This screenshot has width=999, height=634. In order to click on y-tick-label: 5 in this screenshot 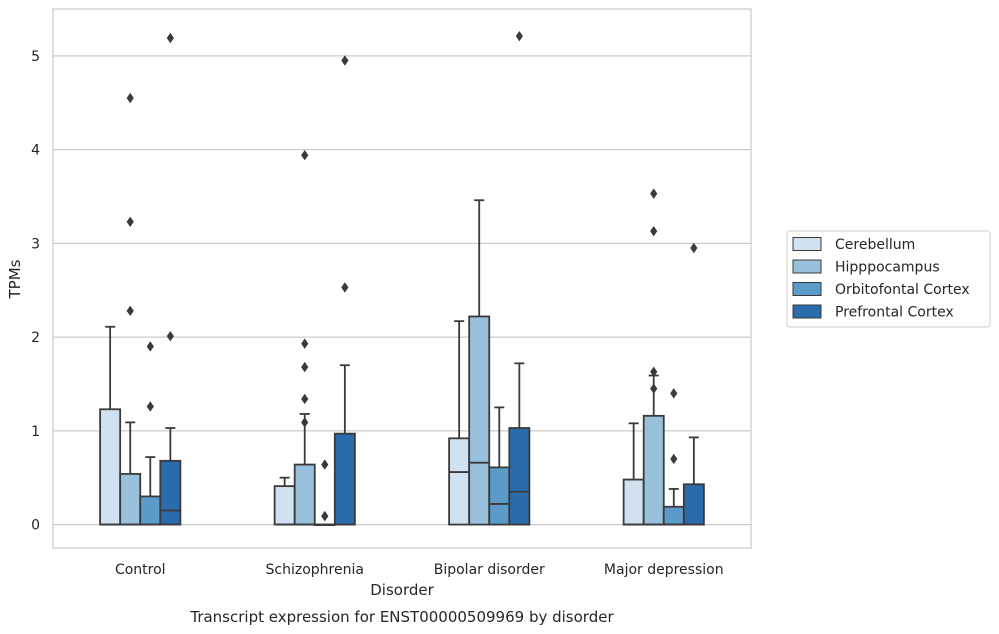, I will do `click(35, 57)`.